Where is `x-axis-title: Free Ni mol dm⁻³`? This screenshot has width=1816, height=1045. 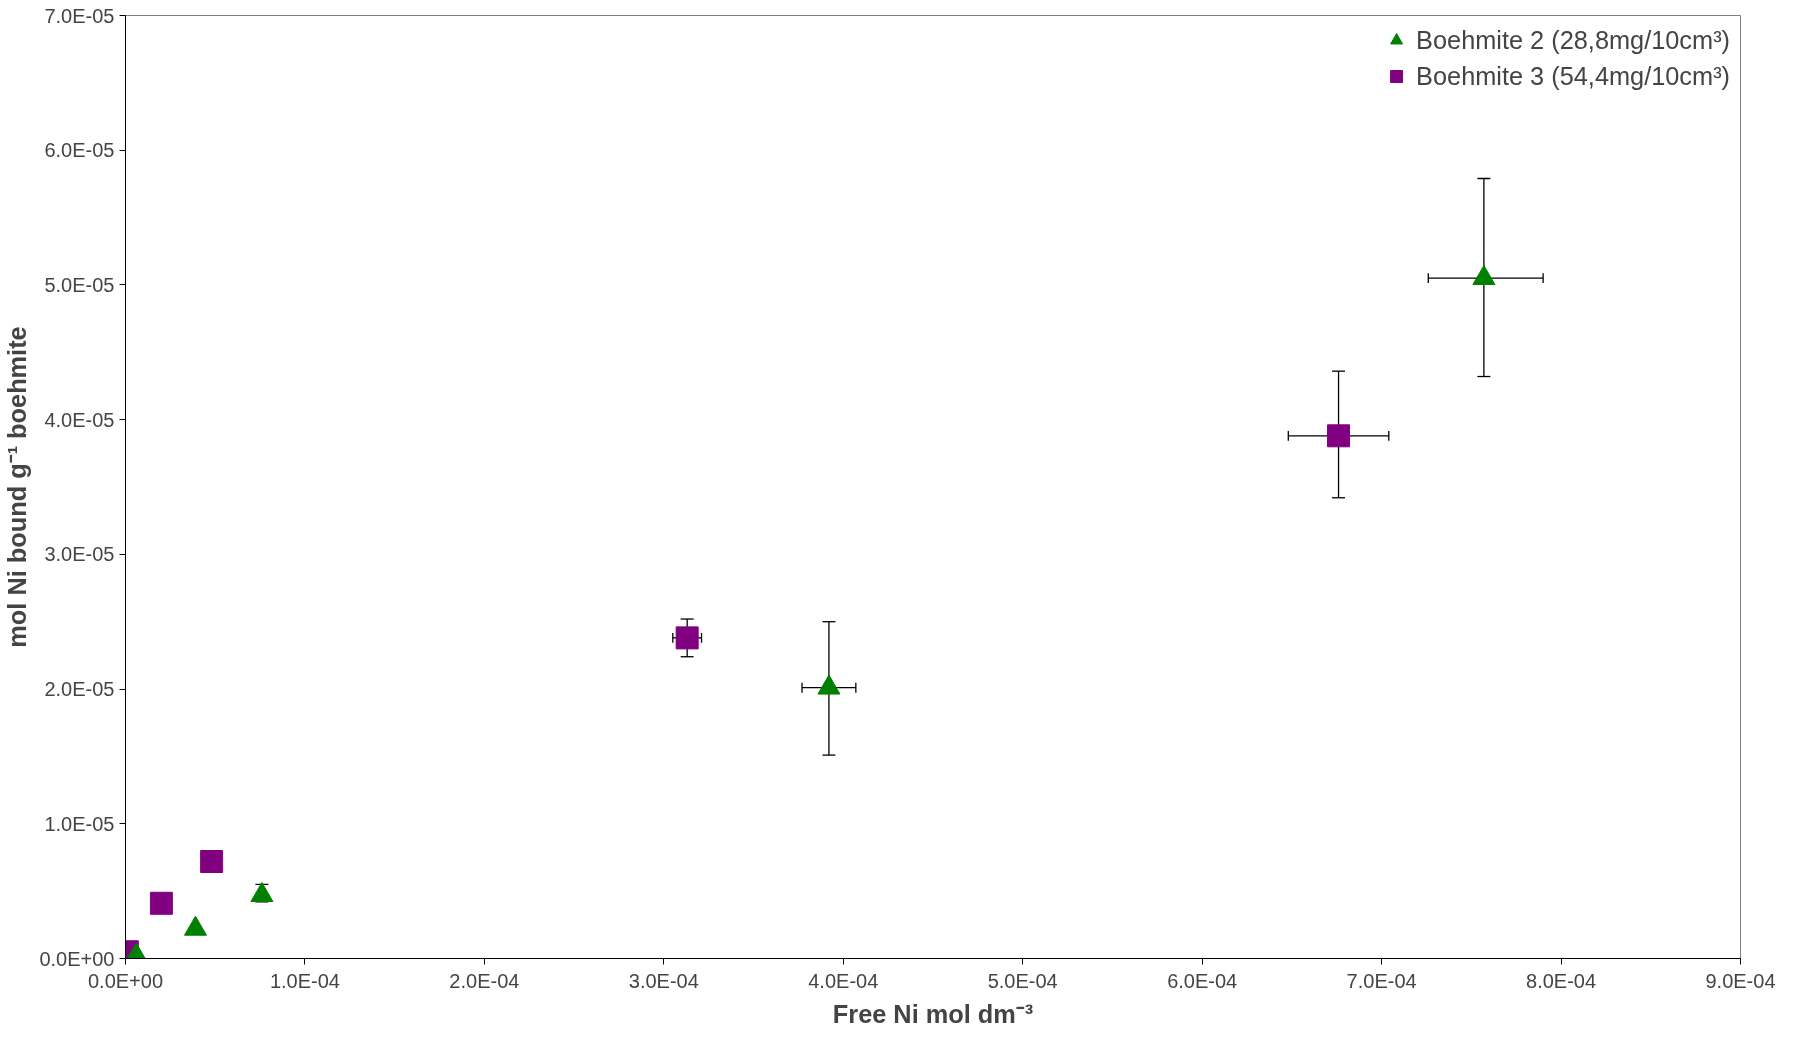 x-axis-title: Free Ni mol dm⁻³ is located at coordinates (933, 1013).